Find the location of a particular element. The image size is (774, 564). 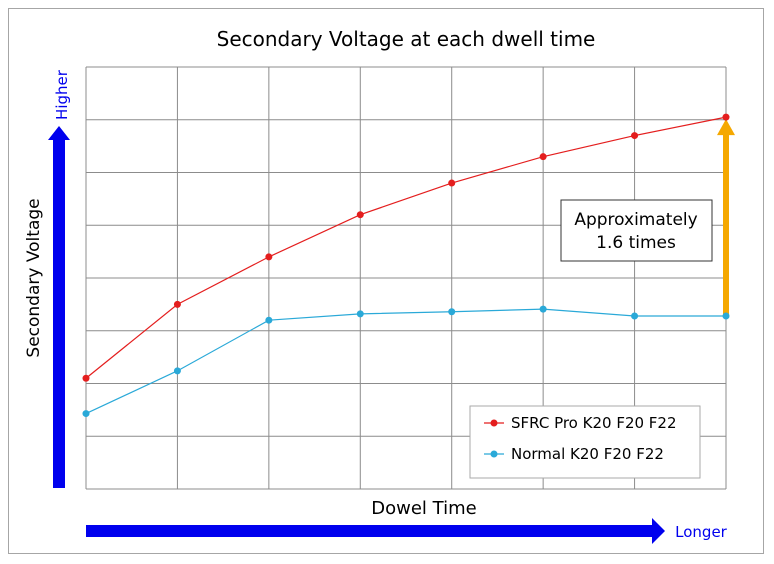

ratio-arrow is located at coordinates (726, 217).